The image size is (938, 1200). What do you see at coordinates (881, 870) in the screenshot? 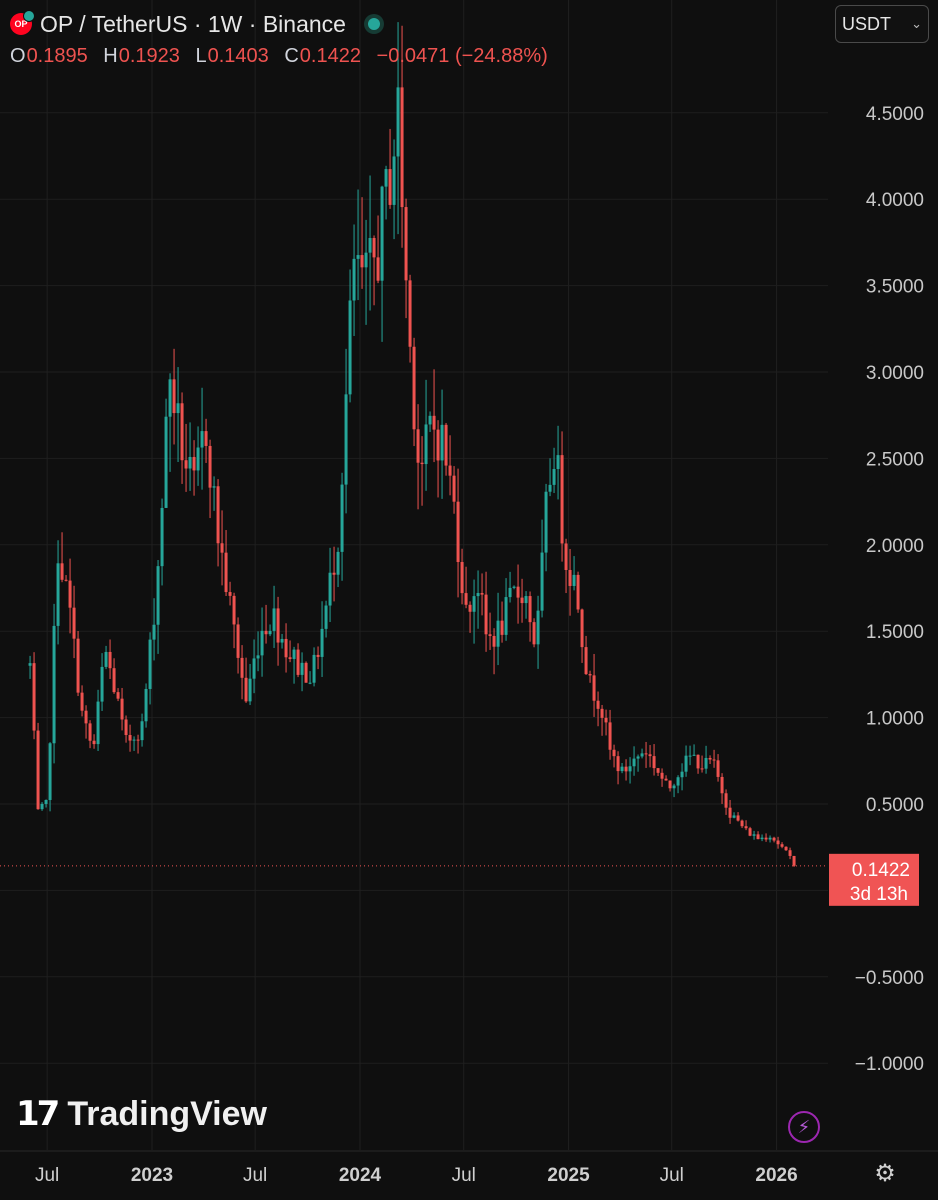
I see `price-tag-value: 0.1422` at bounding box center [881, 870].